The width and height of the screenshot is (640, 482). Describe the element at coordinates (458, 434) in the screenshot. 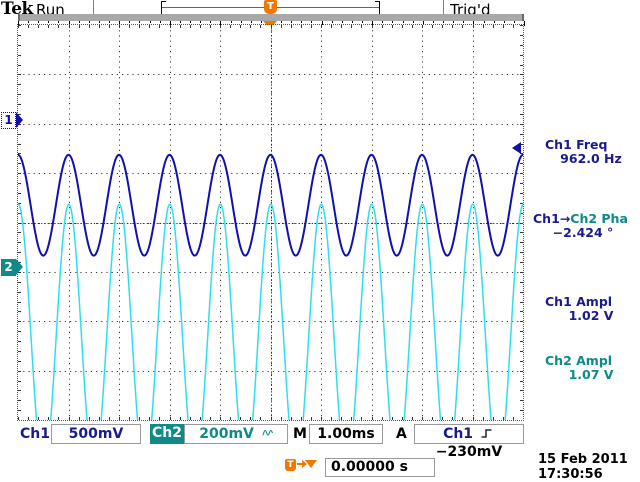

I see `trigger-source: Ch1` at that location.